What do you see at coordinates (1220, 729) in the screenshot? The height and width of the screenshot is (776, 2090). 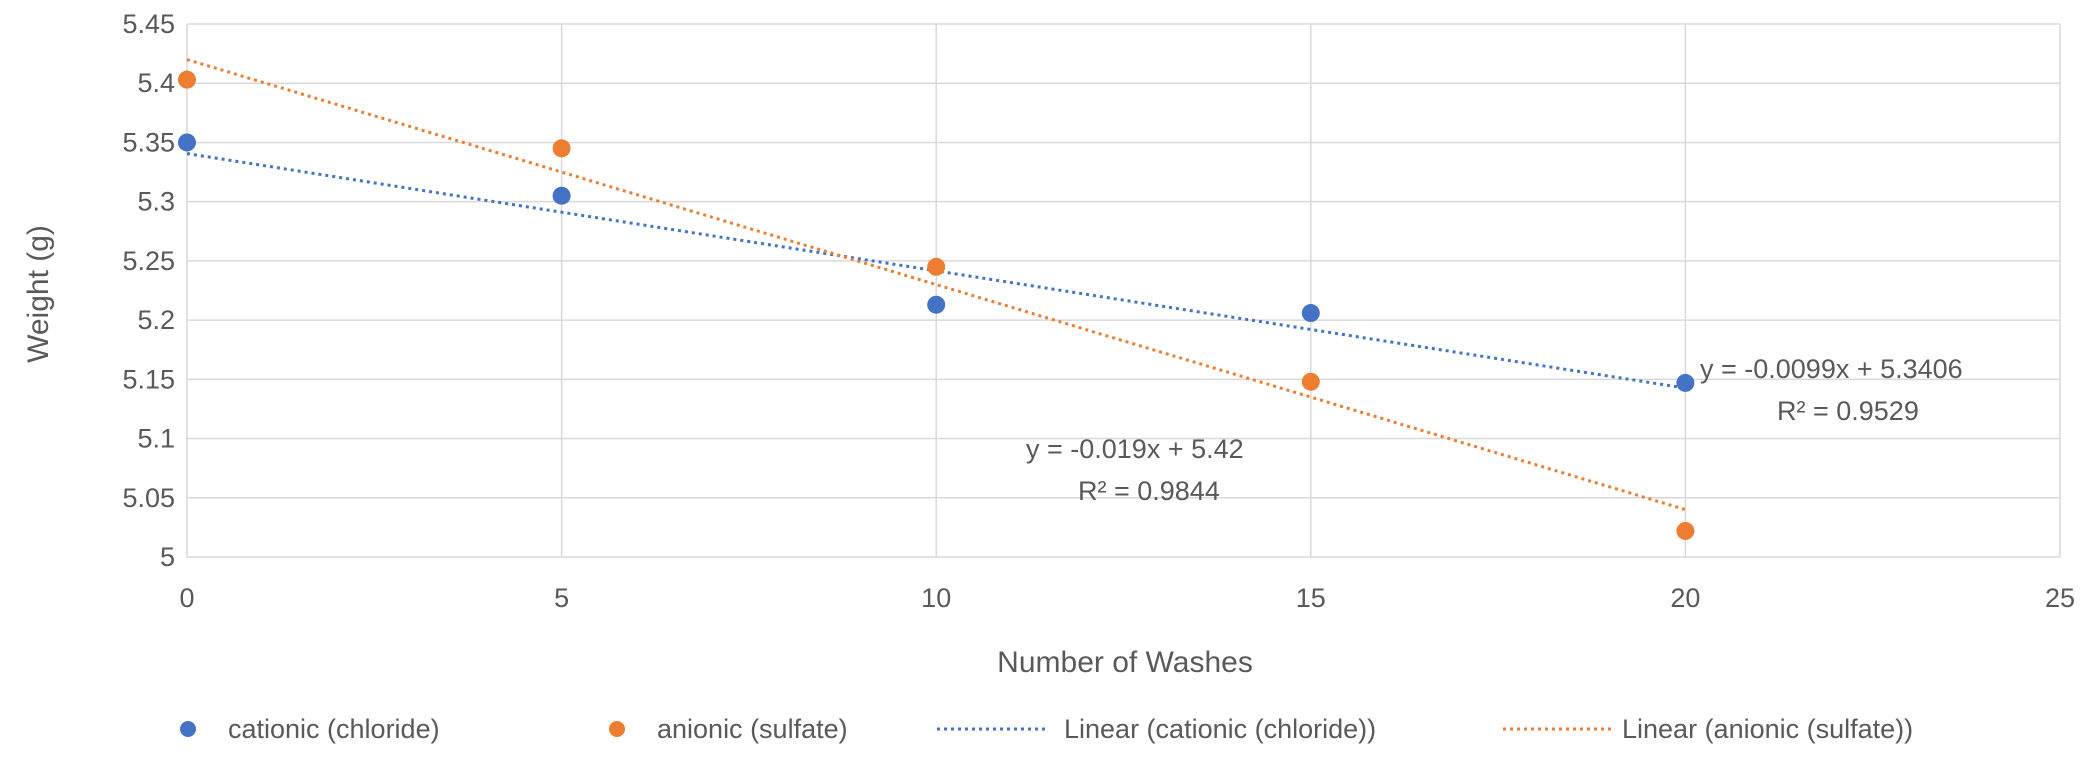 I see `legend-label-linear-cationic: Linear (cationic (chloride))` at bounding box center [1220, 729].